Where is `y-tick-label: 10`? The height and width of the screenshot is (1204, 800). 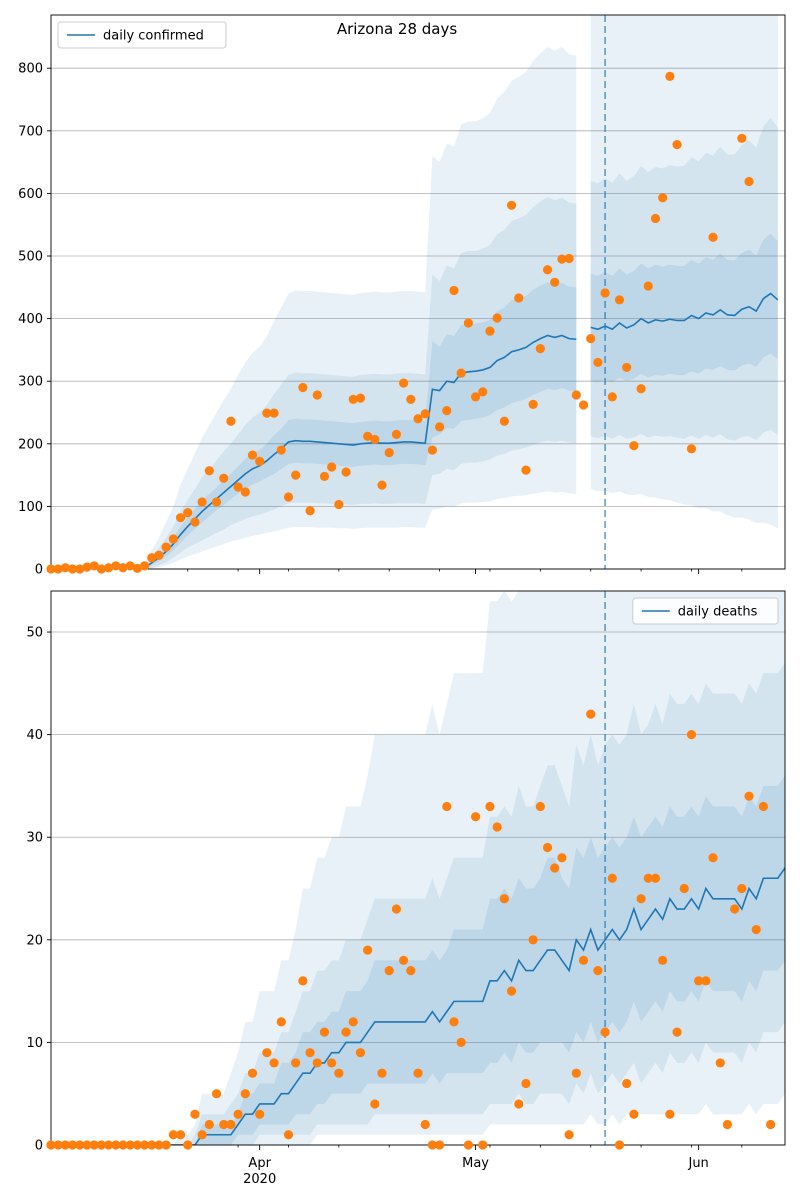 y-tick-label: 10 is located at coordinates (34, 1043).